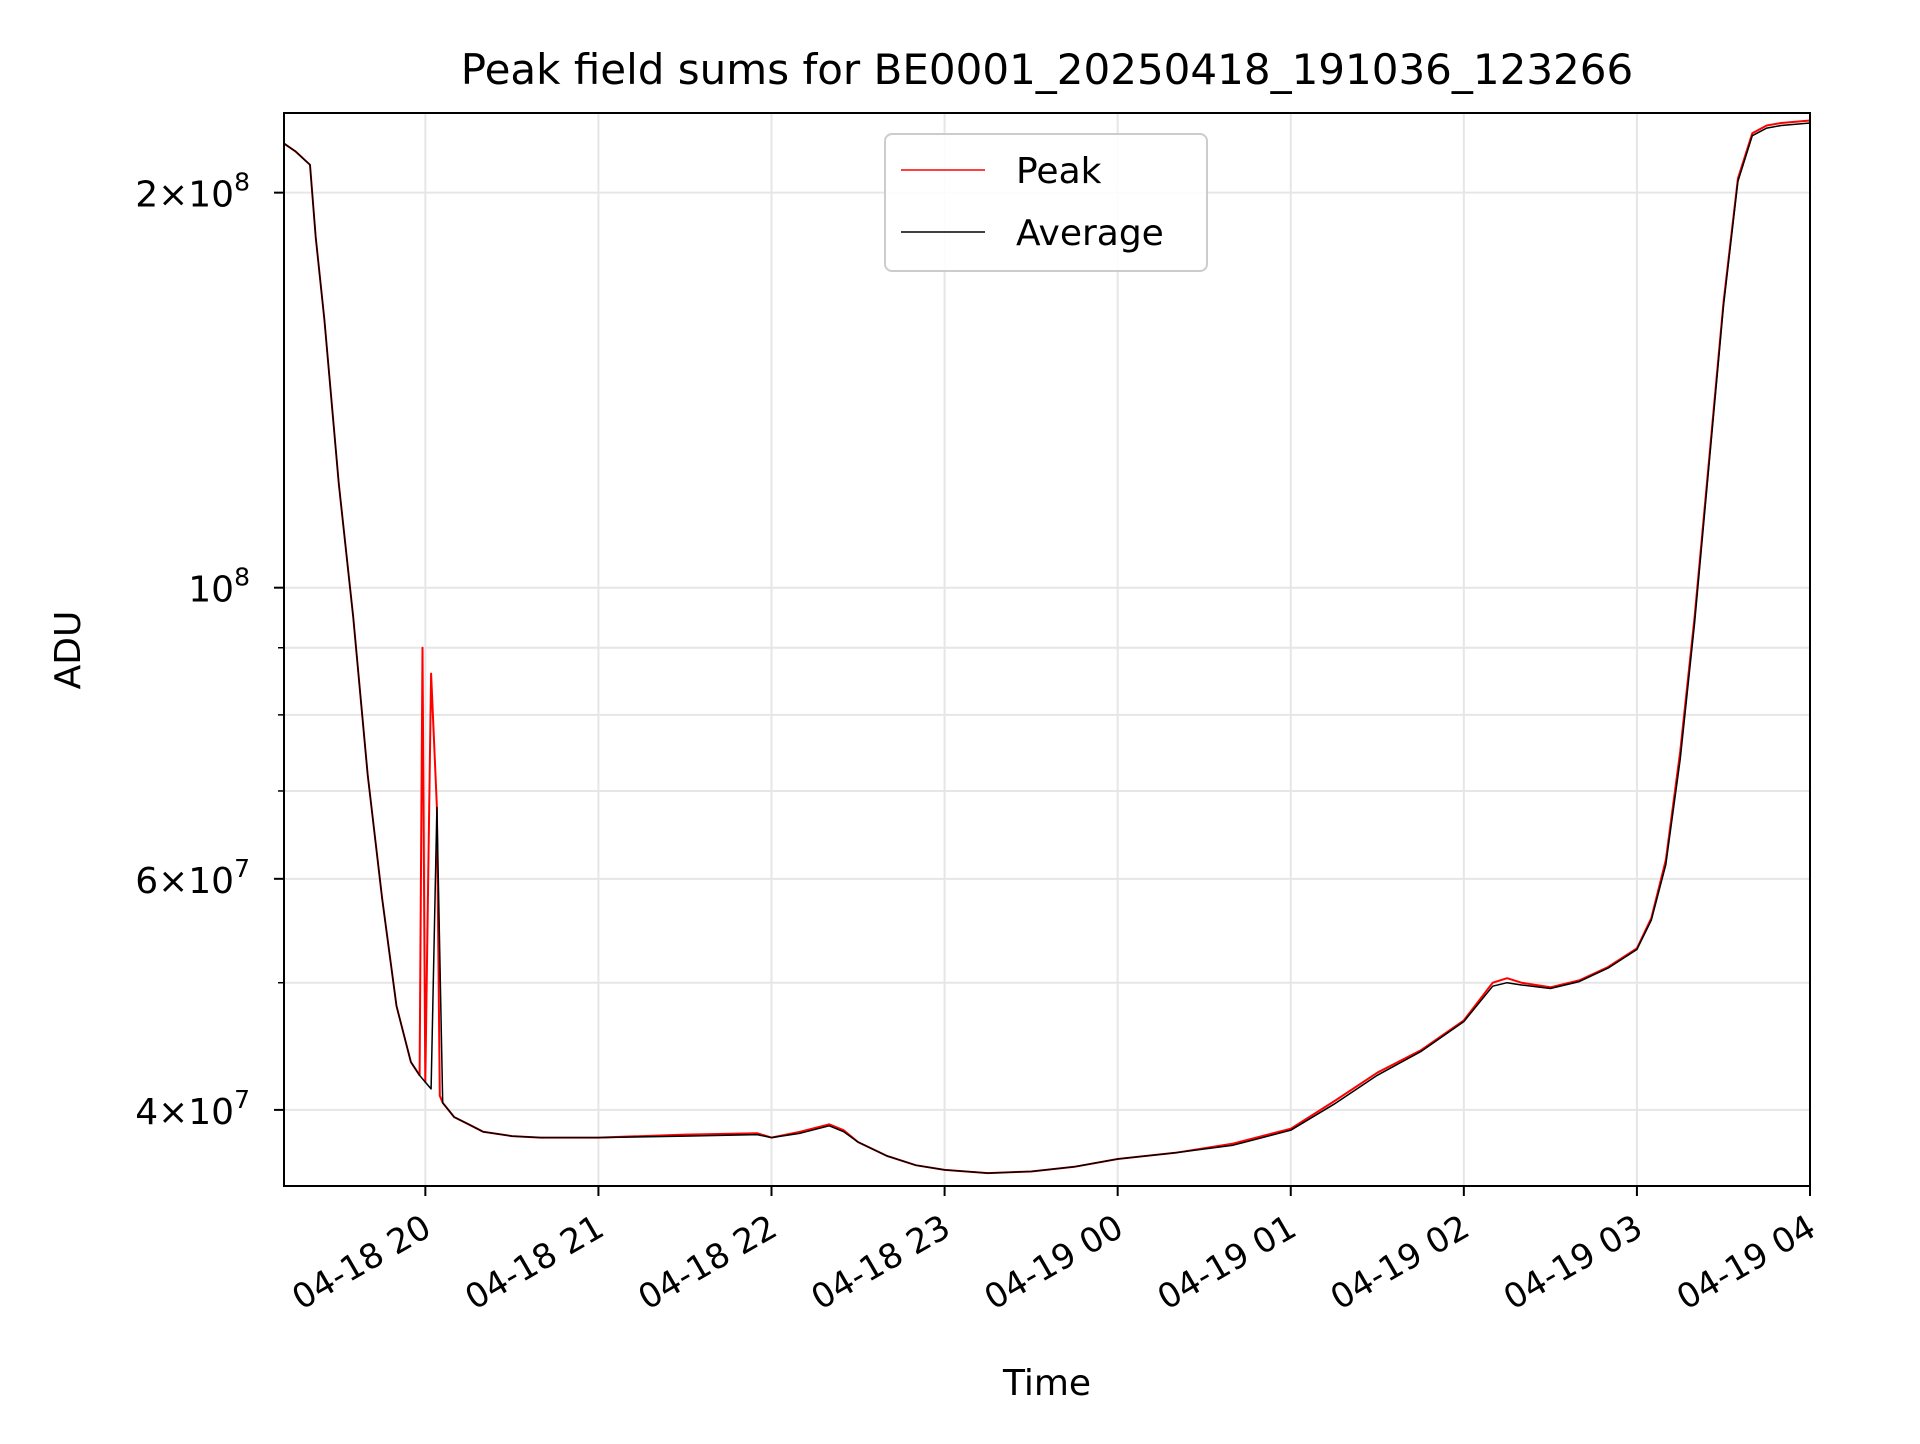 The width and height of the screenshot is (1920, 1444). I want to click on legend-box, so click(1046, 202).